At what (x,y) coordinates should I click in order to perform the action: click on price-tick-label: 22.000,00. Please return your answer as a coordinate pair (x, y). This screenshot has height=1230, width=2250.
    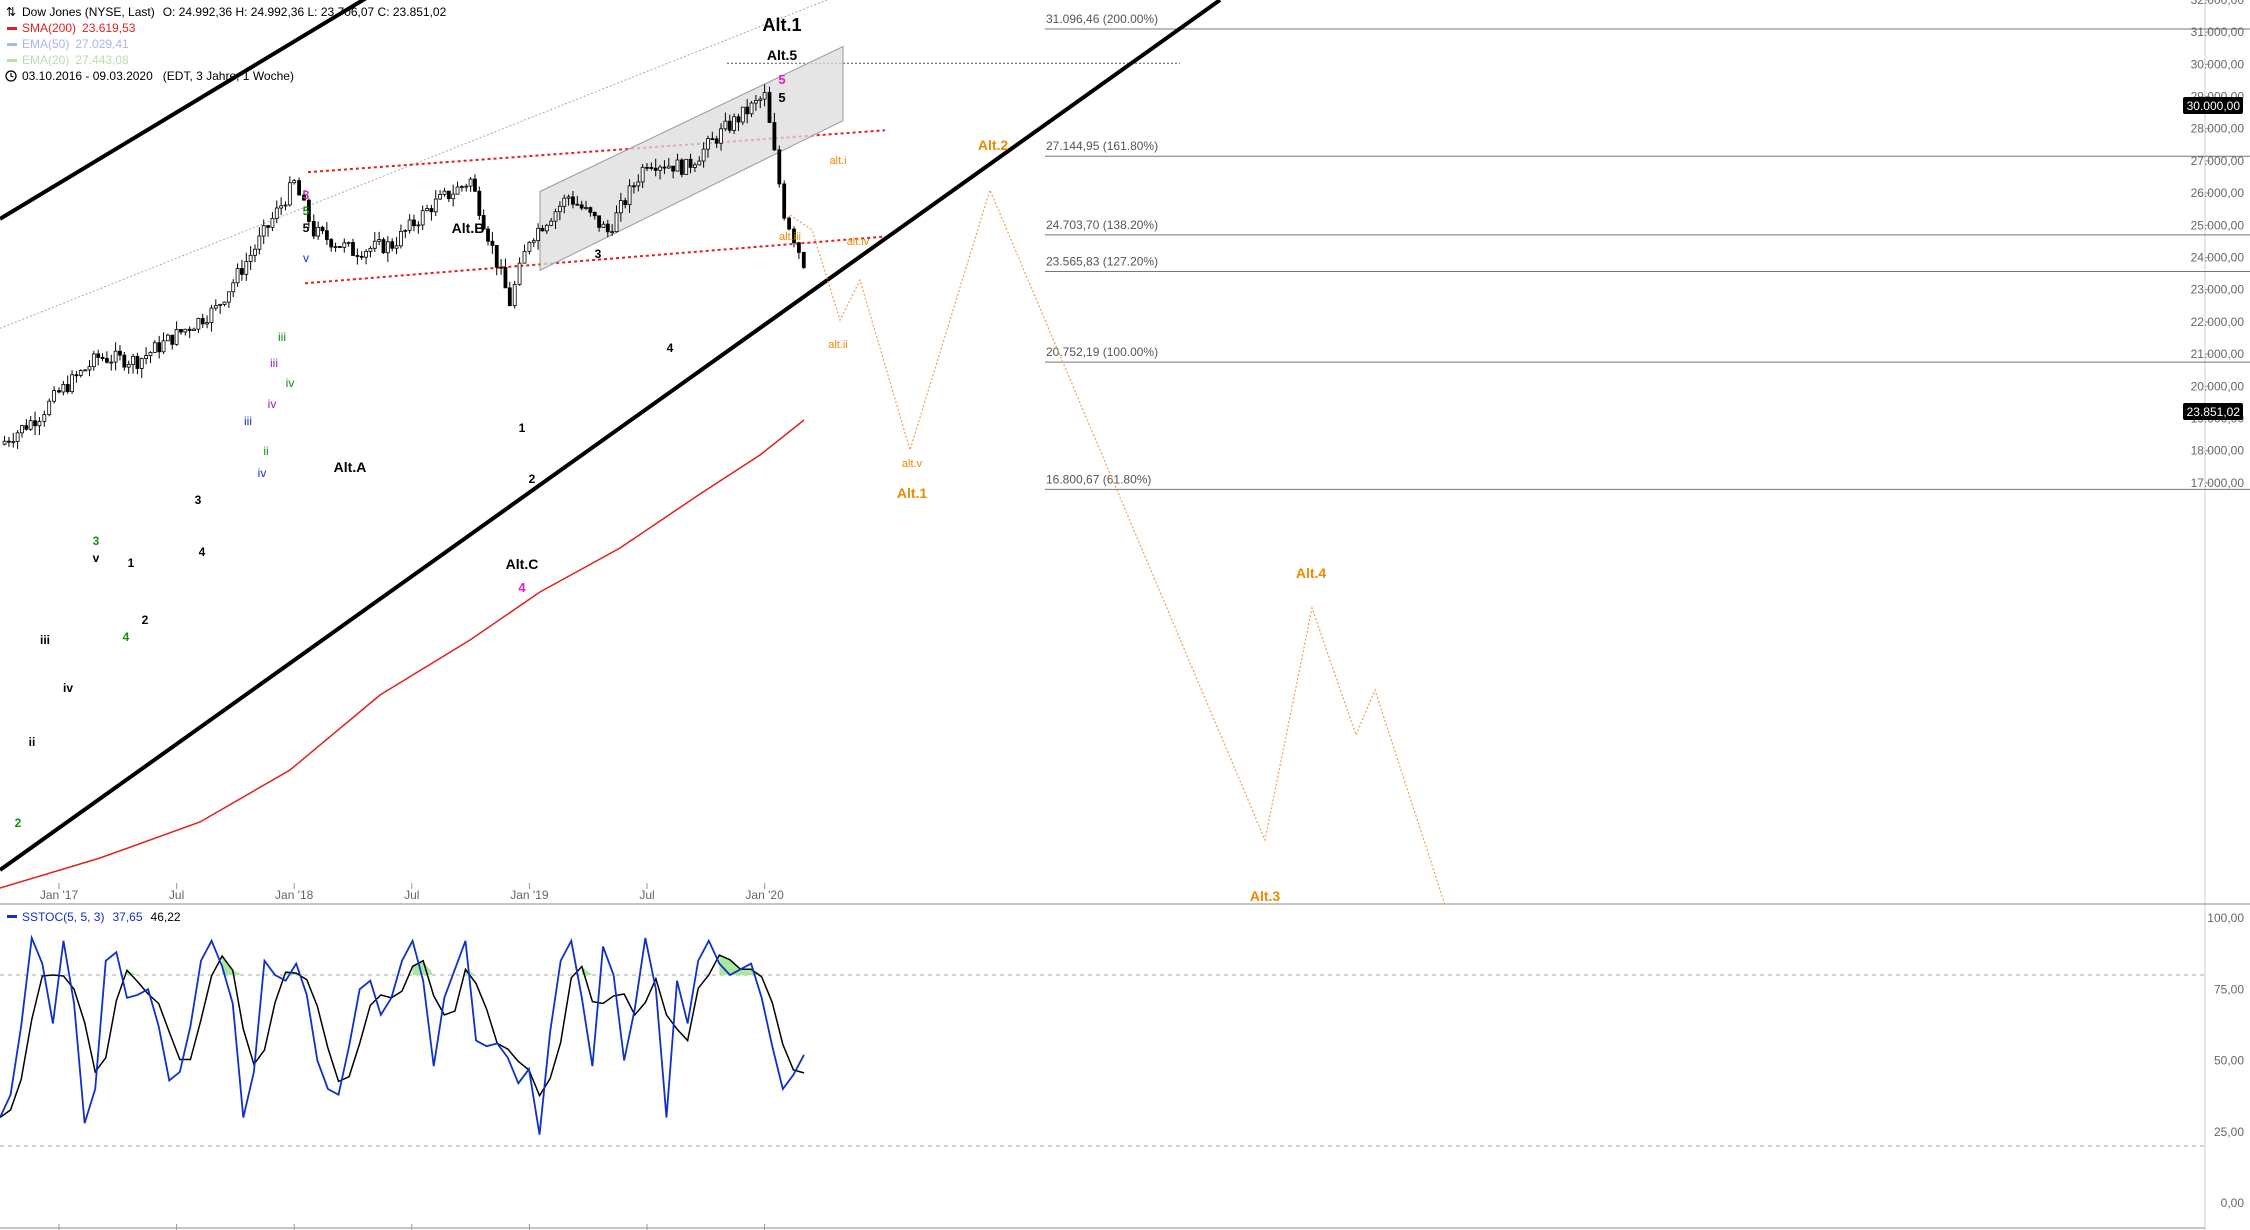
    Looking at the image, I should click on (2218, 322).